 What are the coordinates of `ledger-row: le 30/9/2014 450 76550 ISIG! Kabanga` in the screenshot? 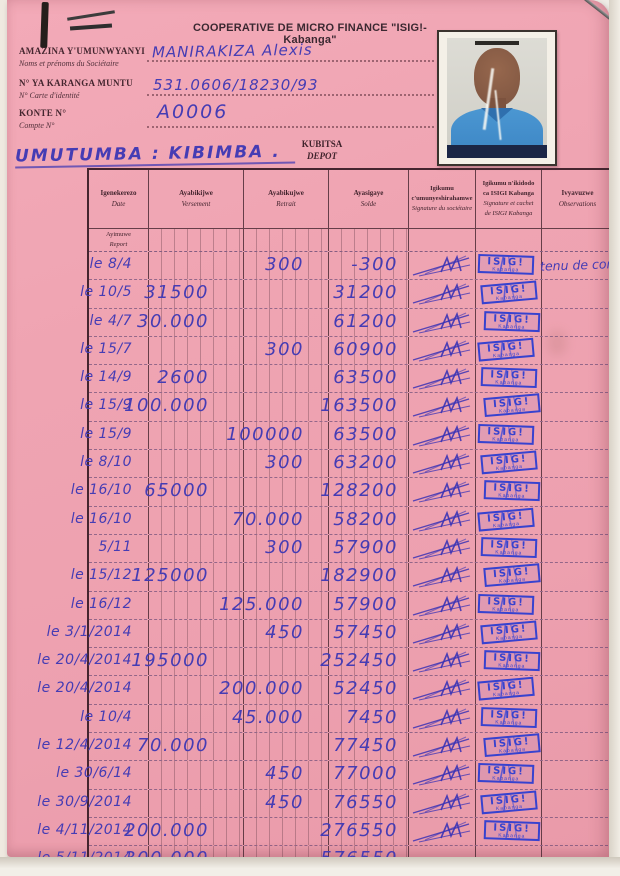 It's located at (325, 803).